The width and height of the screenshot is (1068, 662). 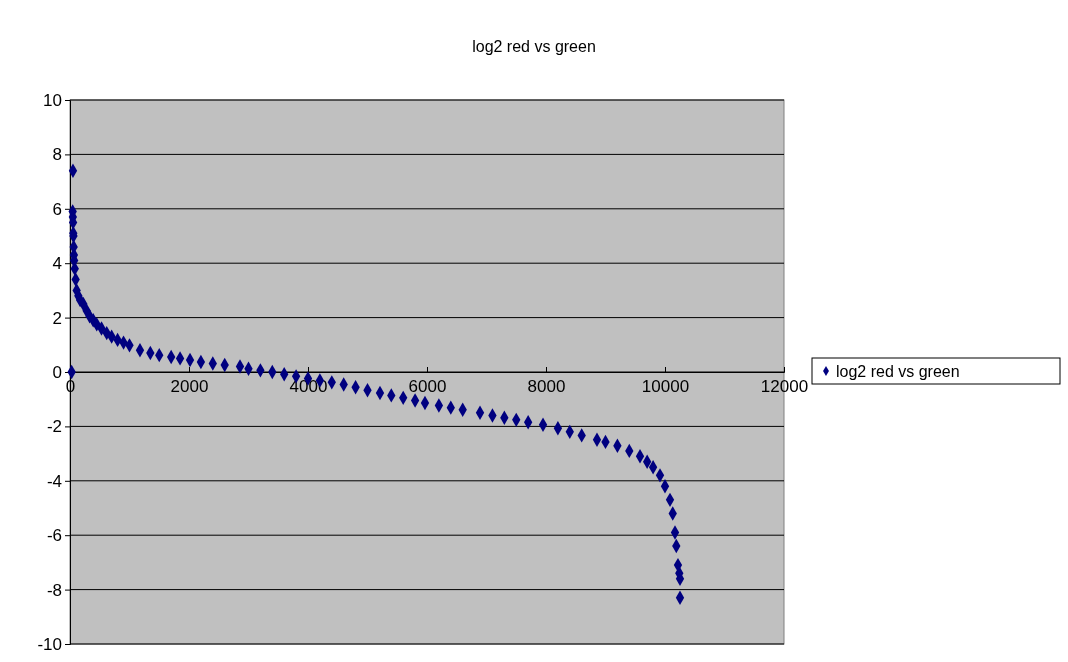 What do you see at coordinates (57, 209) in the screenshot?
I see `y-tick-label: 6` at bounding box center [57, 209].